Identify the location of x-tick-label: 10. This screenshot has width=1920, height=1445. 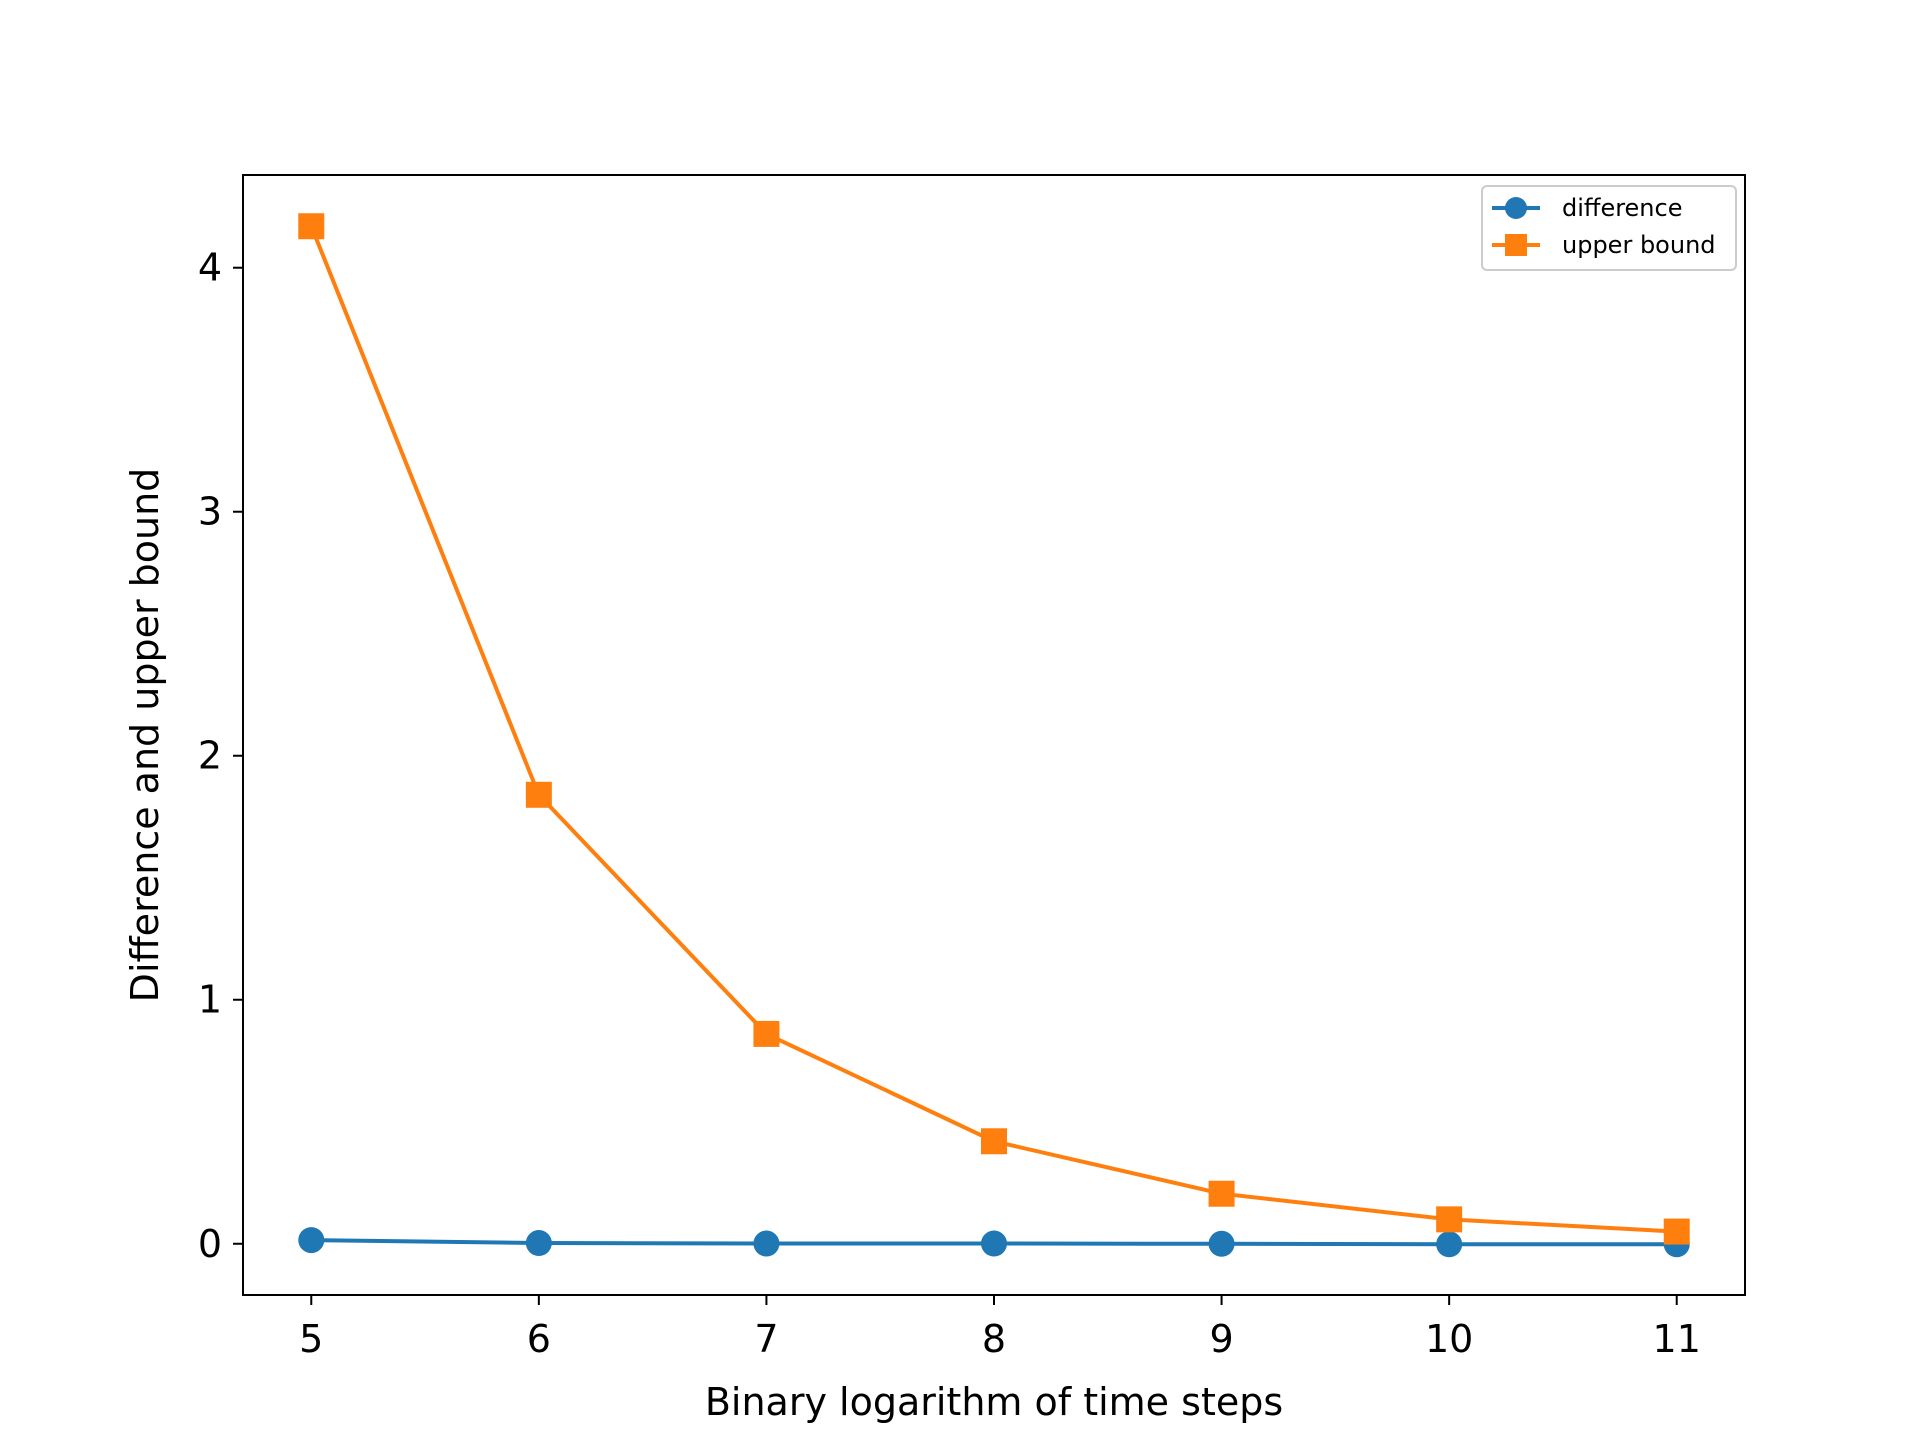
(1449, 1339).